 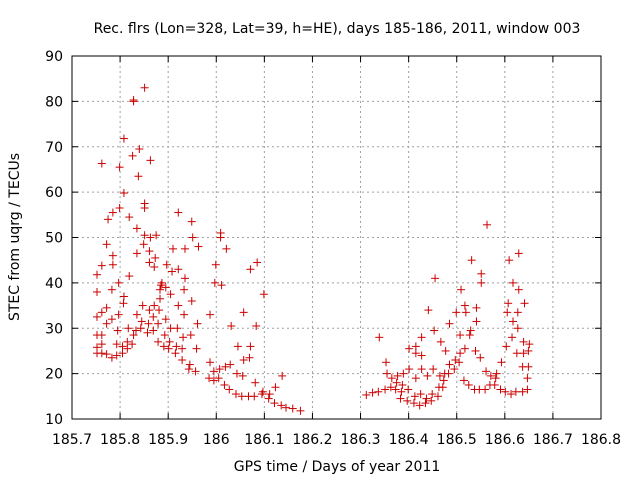 I want to click on x-tick-label: 186.8, so click(x=601, y=440).